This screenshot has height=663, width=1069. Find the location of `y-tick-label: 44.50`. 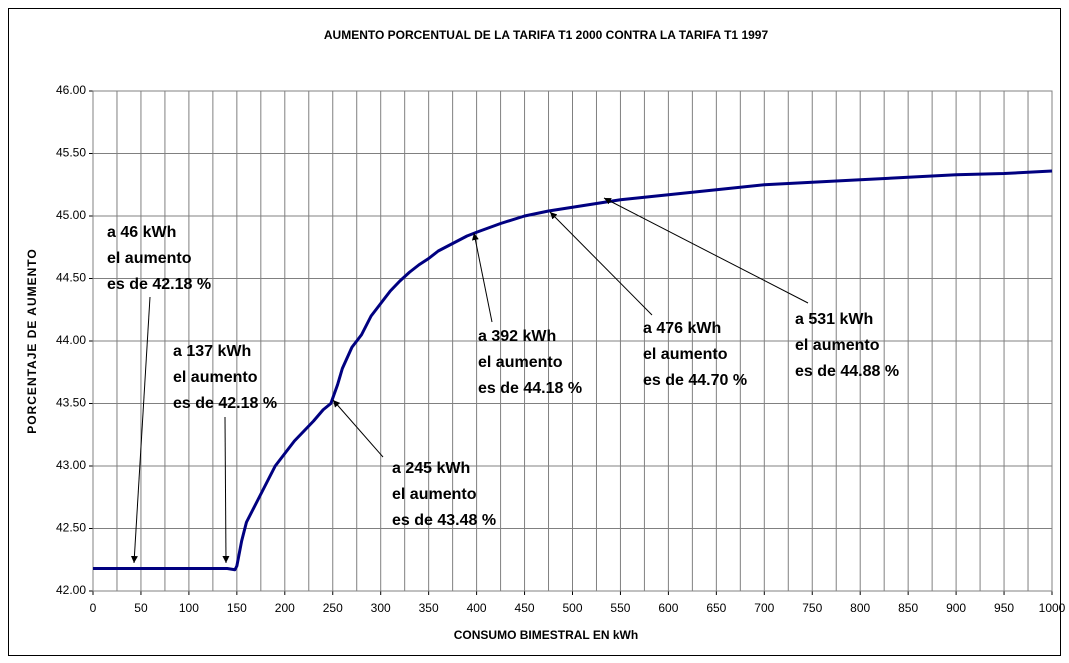

y-tick-label: 44.50 is located at coordinates (71, 278).